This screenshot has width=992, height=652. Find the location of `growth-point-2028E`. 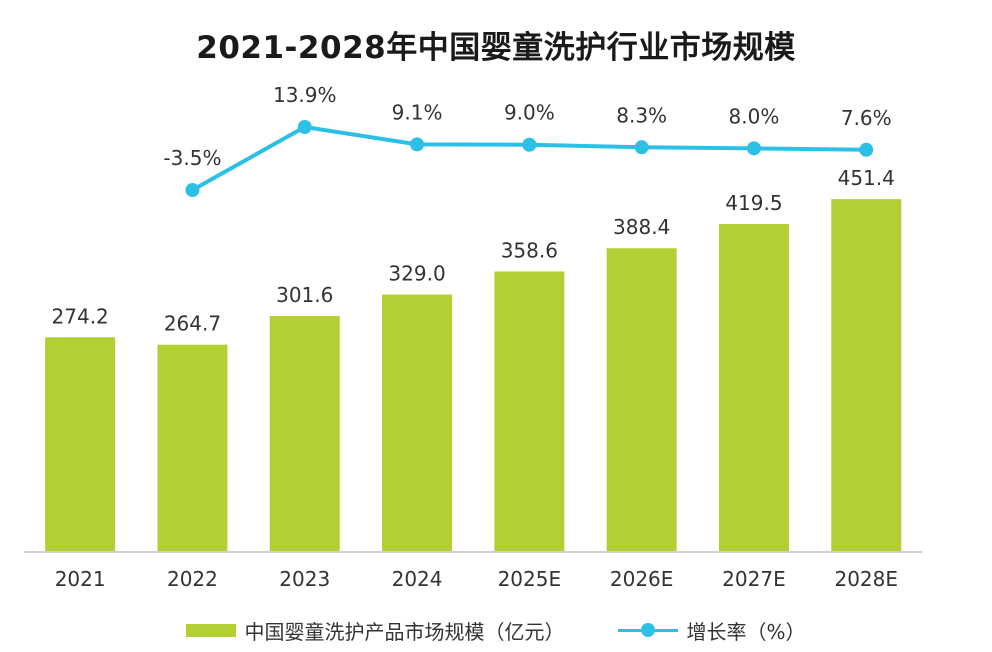

growth-point-2028E is located at coordinates (866, 149).